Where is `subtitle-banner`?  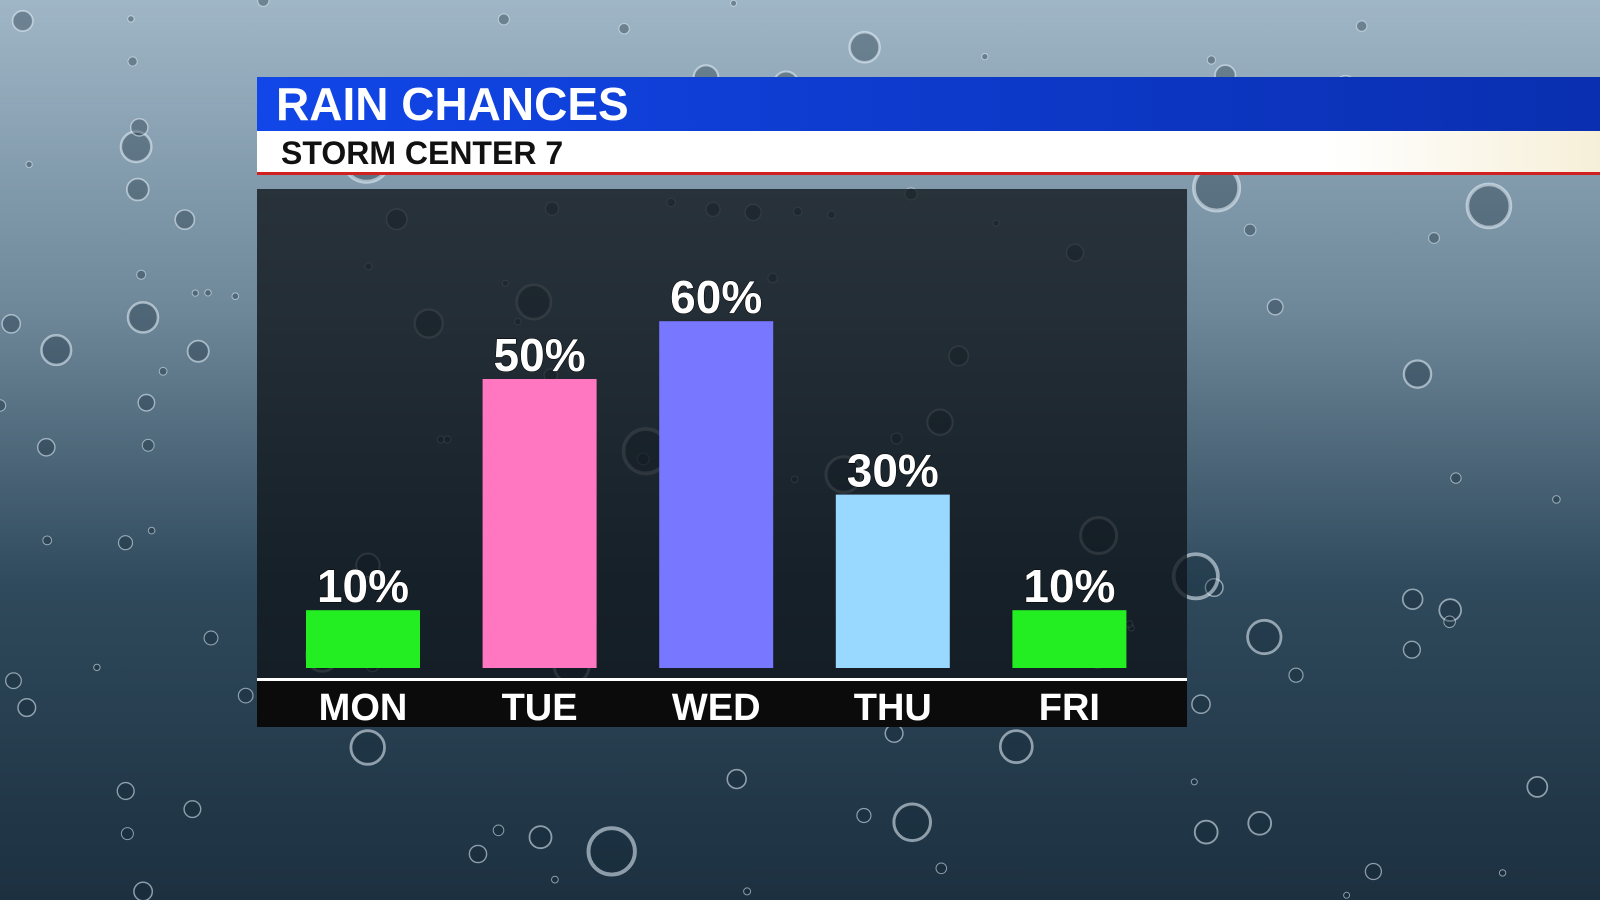
subtitle-banner is located at coordinates (928, 152).